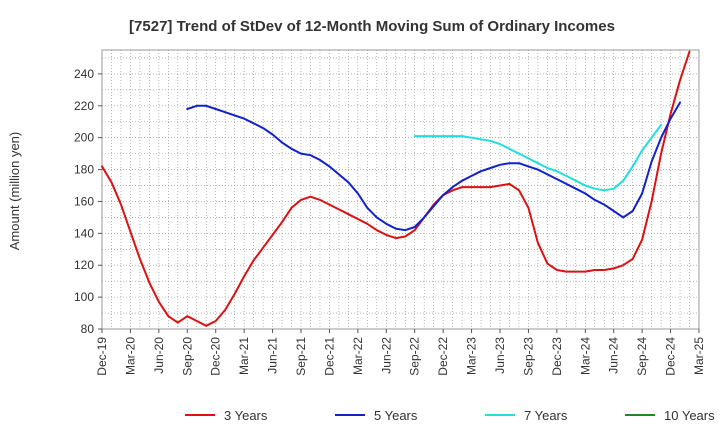 Image resolution: width=720 pixels, height=445 pixels. What do you see at coordinates (415, 356) in the screenshot?
I see `x-tick-label: Sep-22` at bounding box center [415, 356].